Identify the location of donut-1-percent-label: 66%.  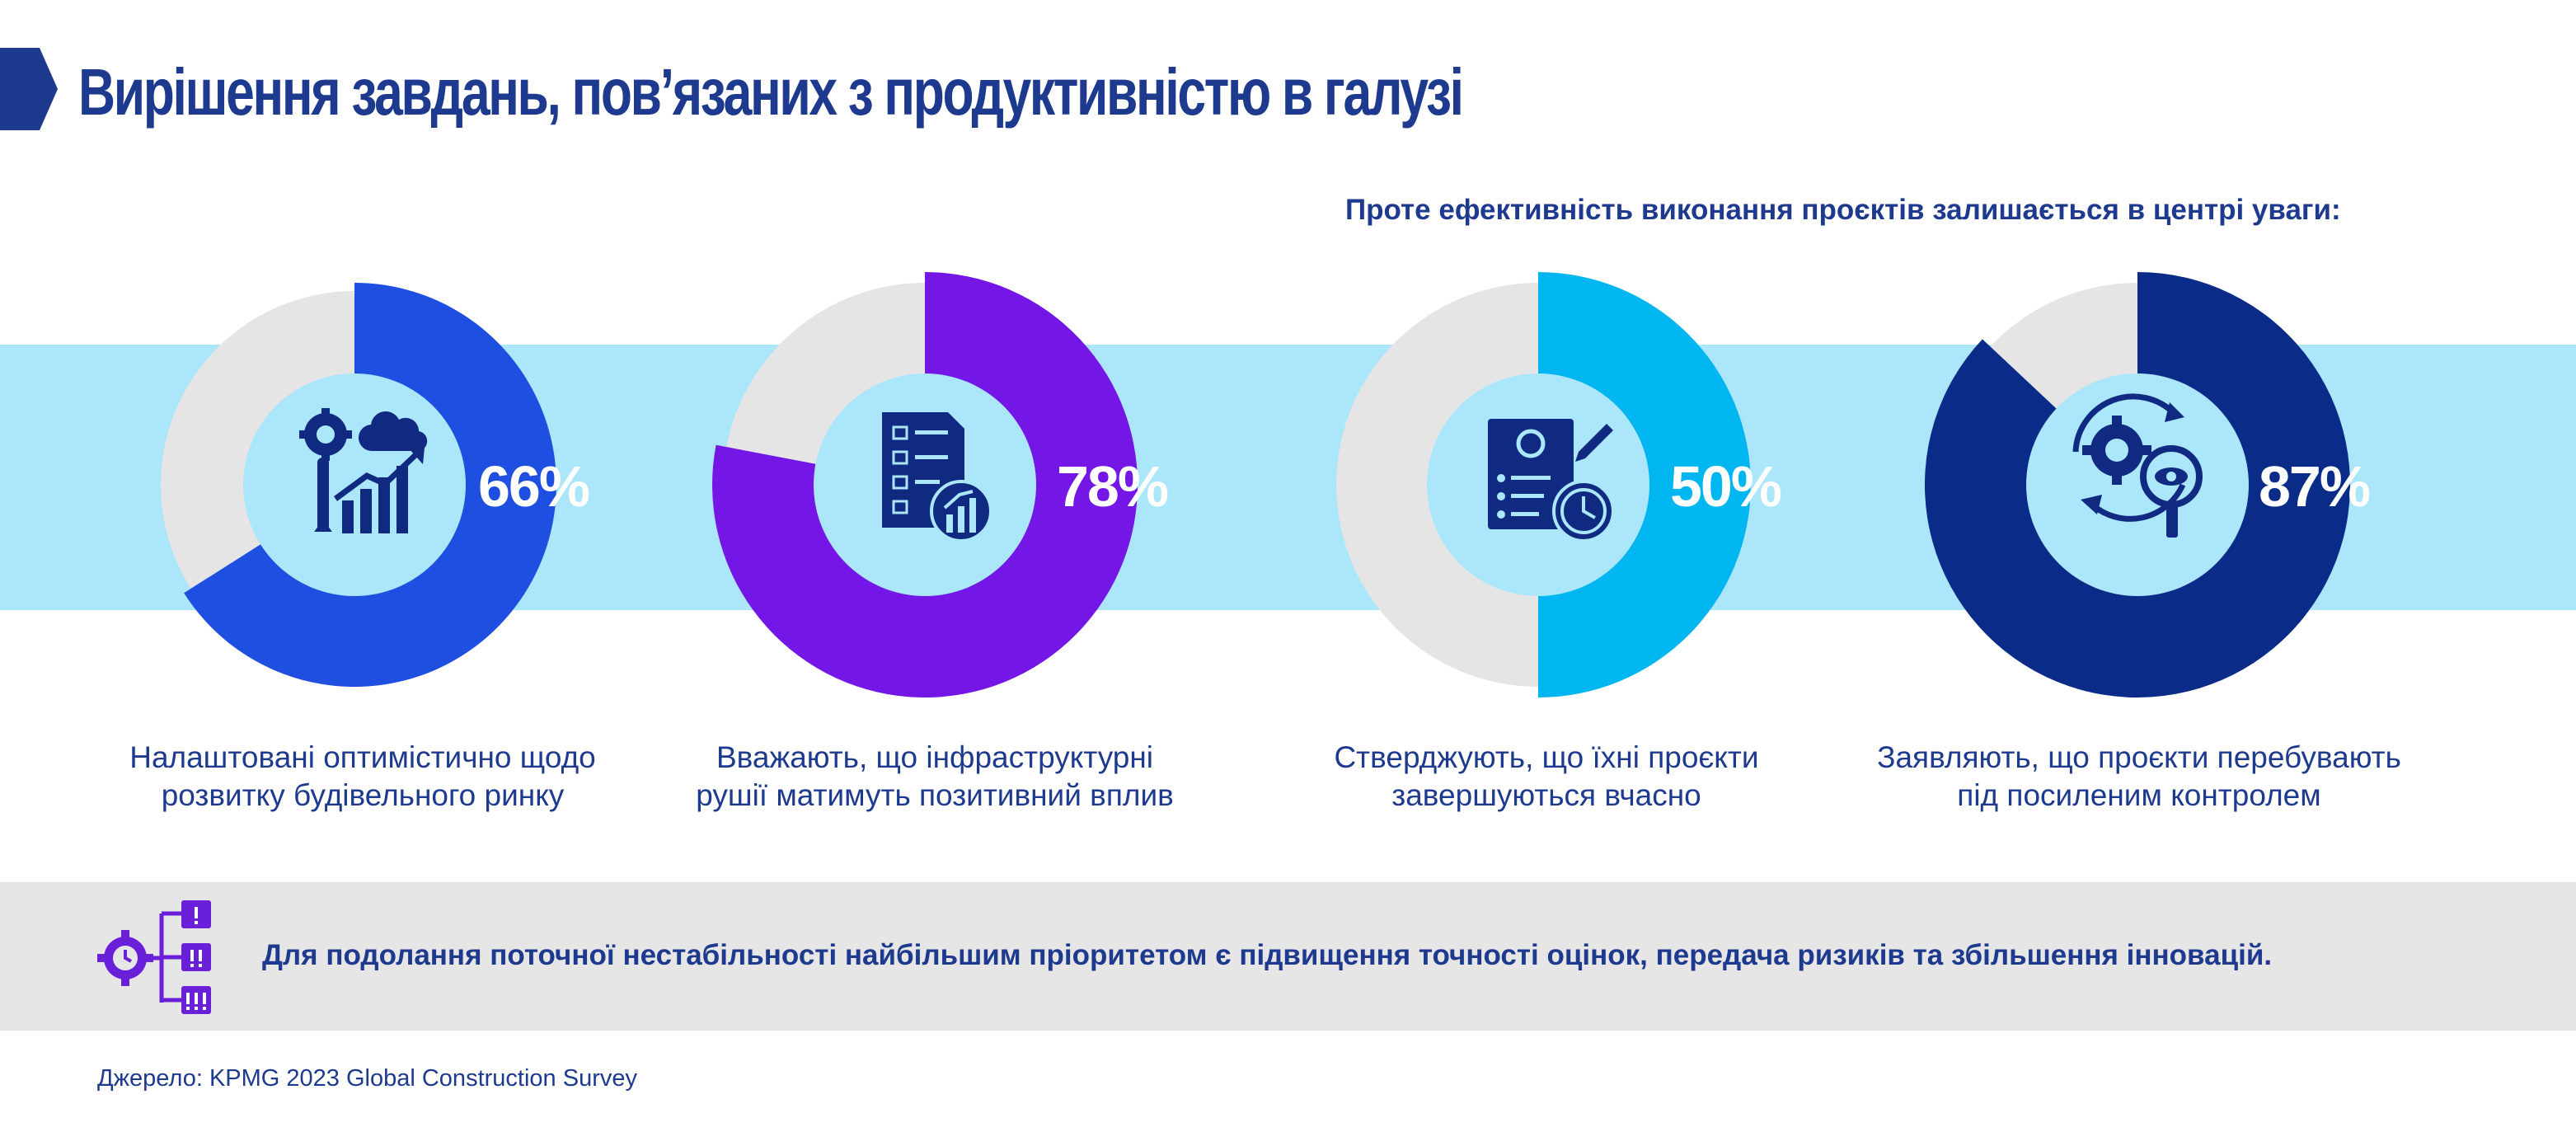
(533, 487).